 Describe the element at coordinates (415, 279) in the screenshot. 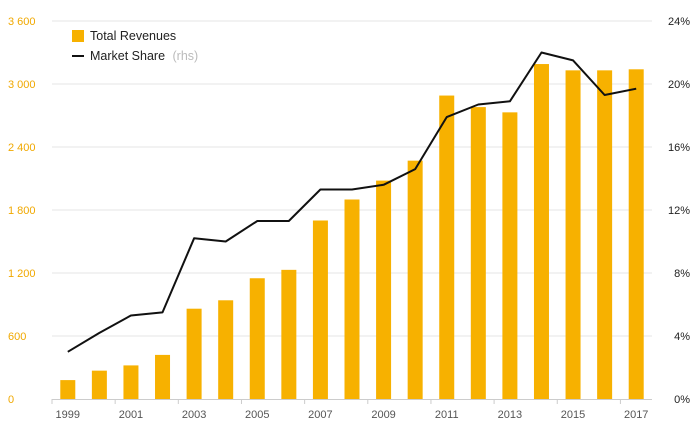

I see `bar-total-revenues-2010` at that location.